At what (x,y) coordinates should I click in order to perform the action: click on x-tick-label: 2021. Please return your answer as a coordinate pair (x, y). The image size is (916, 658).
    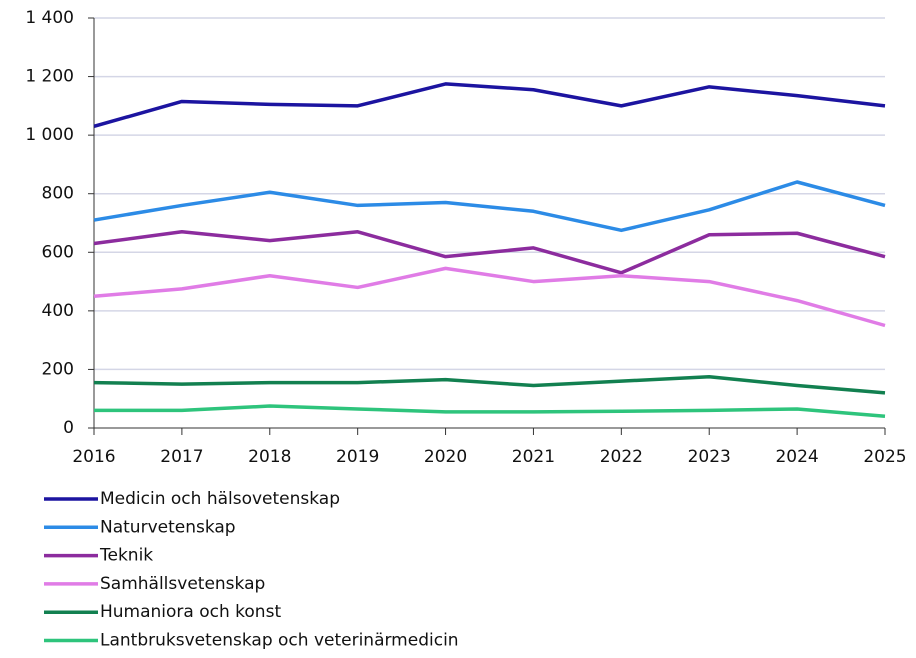
    Looking at the image, I should click on (533, 457).